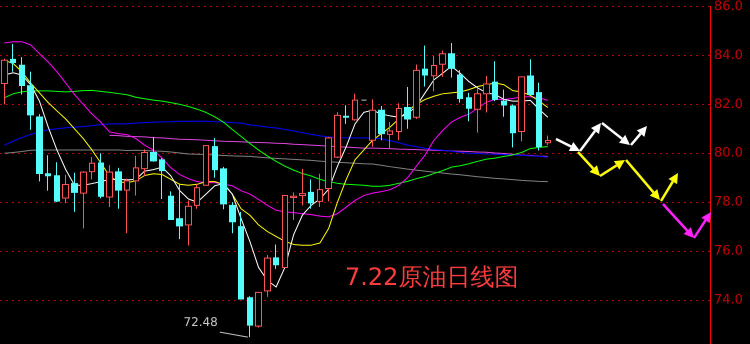 This screenshot has height=344, width=750. I want to click on y-tick-label: 82.0, so click(728, 104).